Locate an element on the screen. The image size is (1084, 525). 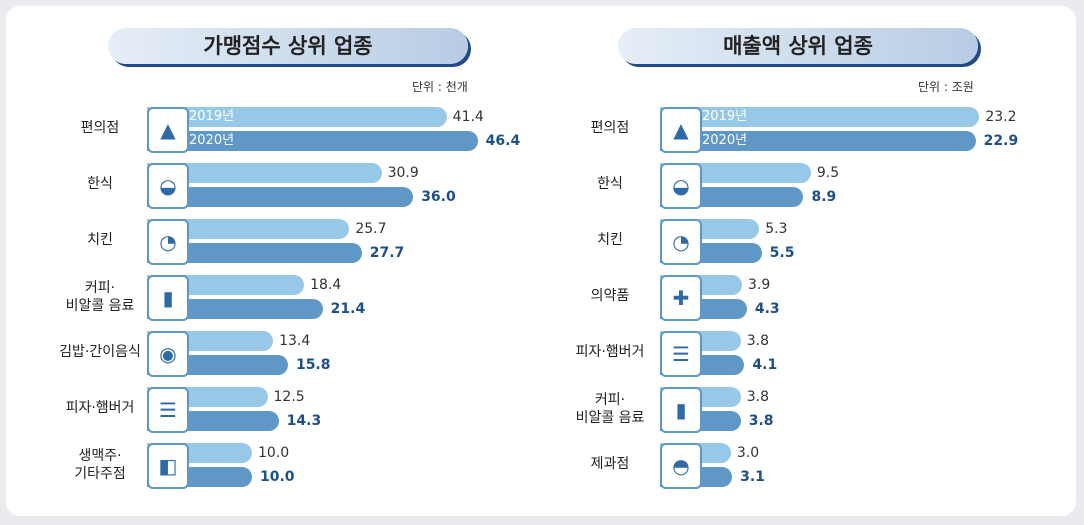
category-label: 제과점 is located at coordinates (610, 464).